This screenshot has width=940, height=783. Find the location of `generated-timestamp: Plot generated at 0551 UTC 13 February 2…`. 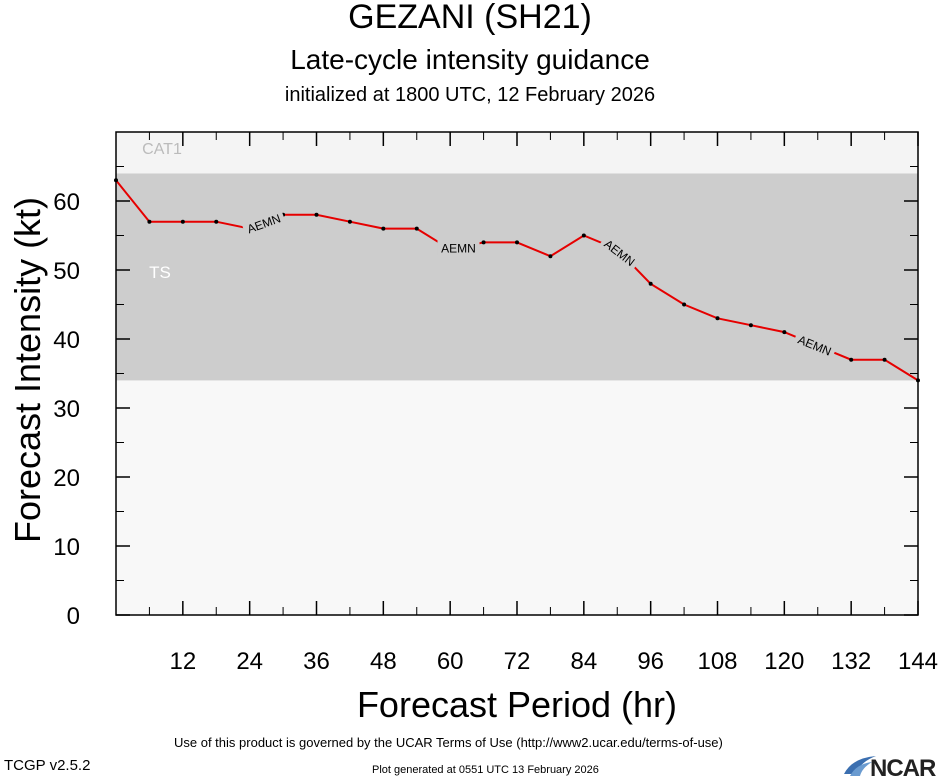

generated-timestamp: Plot generated at 0551 UTC 13 February 2… is located at coordinates (485, 770).